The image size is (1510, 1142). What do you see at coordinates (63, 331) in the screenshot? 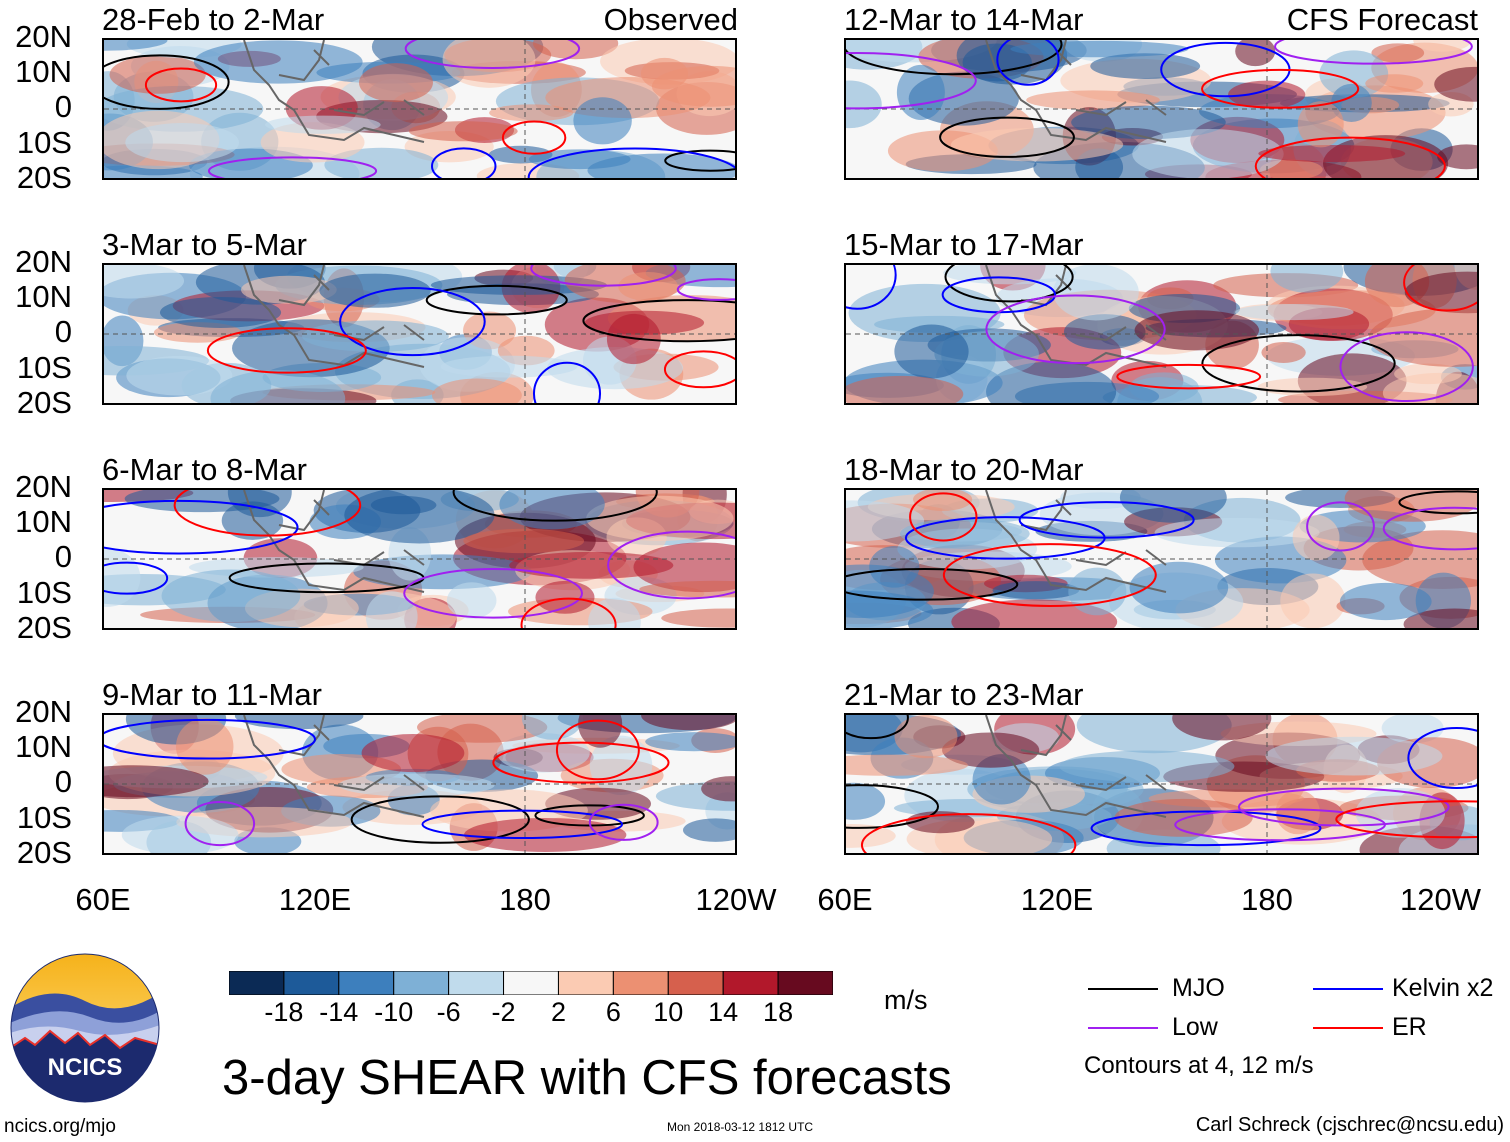
I see `lat-label: 0` at bounding box center [63, 331].